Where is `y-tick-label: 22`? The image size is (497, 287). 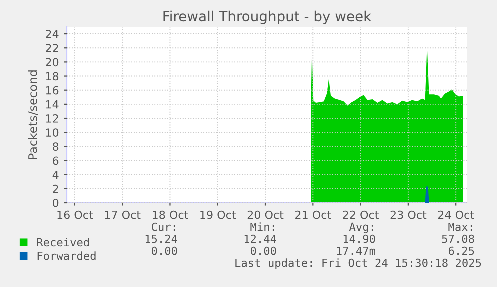
y-tick-label: 22 is located at coordinates (52, 48).